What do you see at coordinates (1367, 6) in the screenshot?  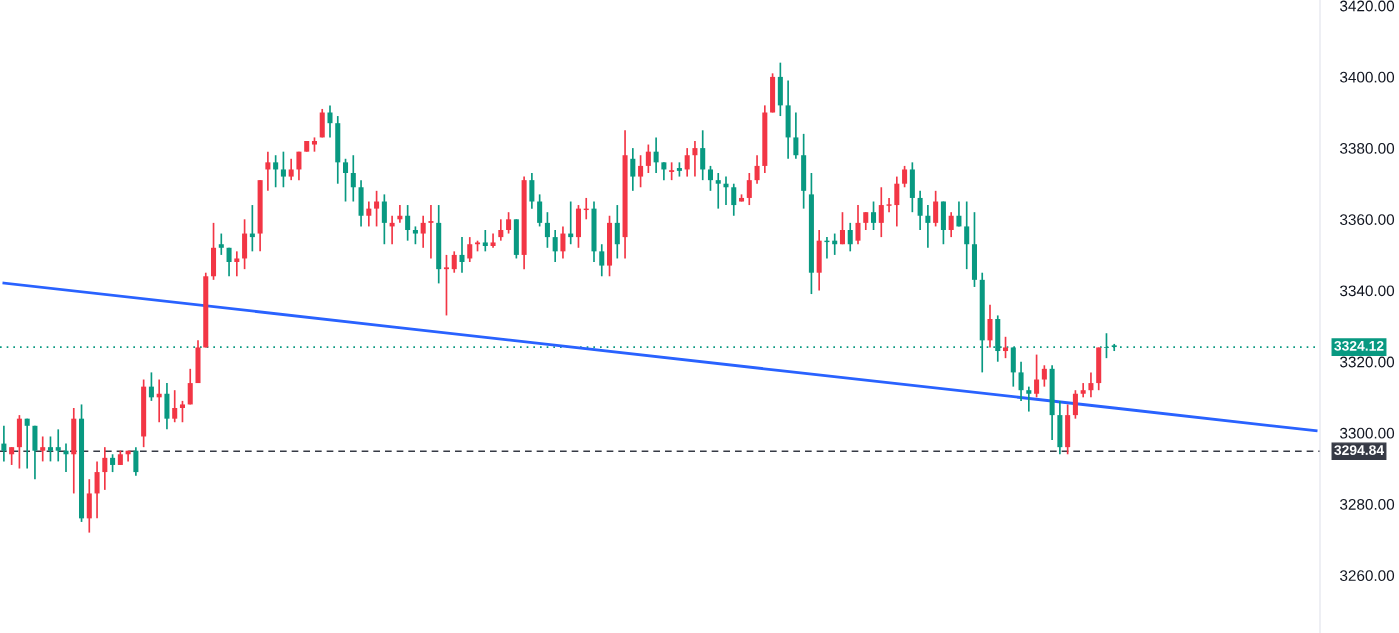 I see `y-tick-label: 3420.00` at bounding box center [1367, 6].